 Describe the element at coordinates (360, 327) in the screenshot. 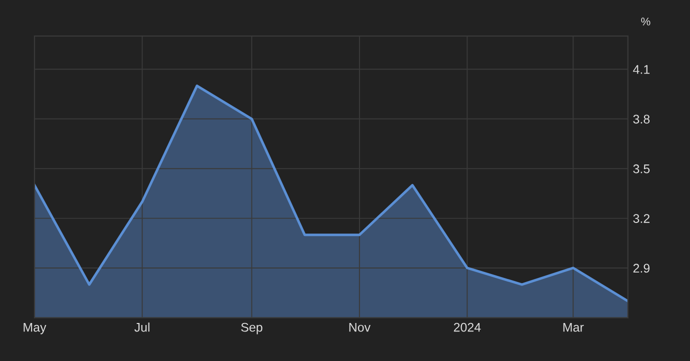

I see `x-tick-label: Nov` at that location.